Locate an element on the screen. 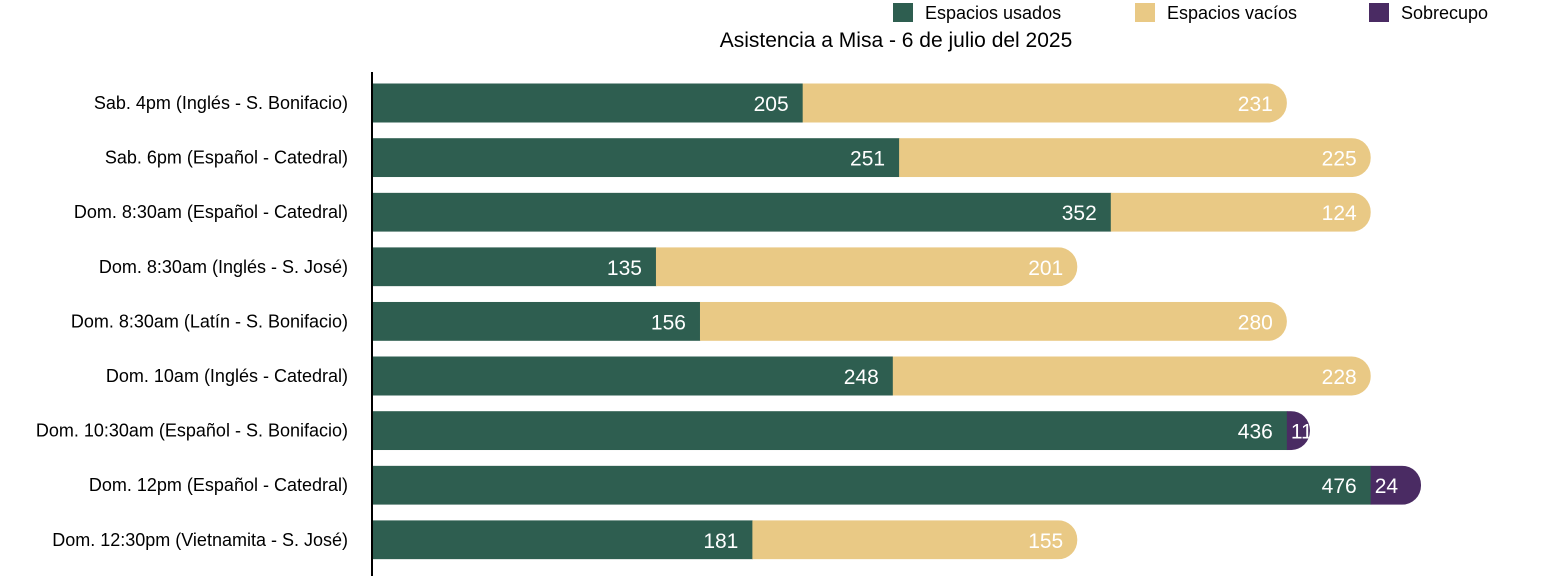 This screenshot has height=576, width=1556. bar-label-5-series-0: 248 is located at coordinates (861, 377).